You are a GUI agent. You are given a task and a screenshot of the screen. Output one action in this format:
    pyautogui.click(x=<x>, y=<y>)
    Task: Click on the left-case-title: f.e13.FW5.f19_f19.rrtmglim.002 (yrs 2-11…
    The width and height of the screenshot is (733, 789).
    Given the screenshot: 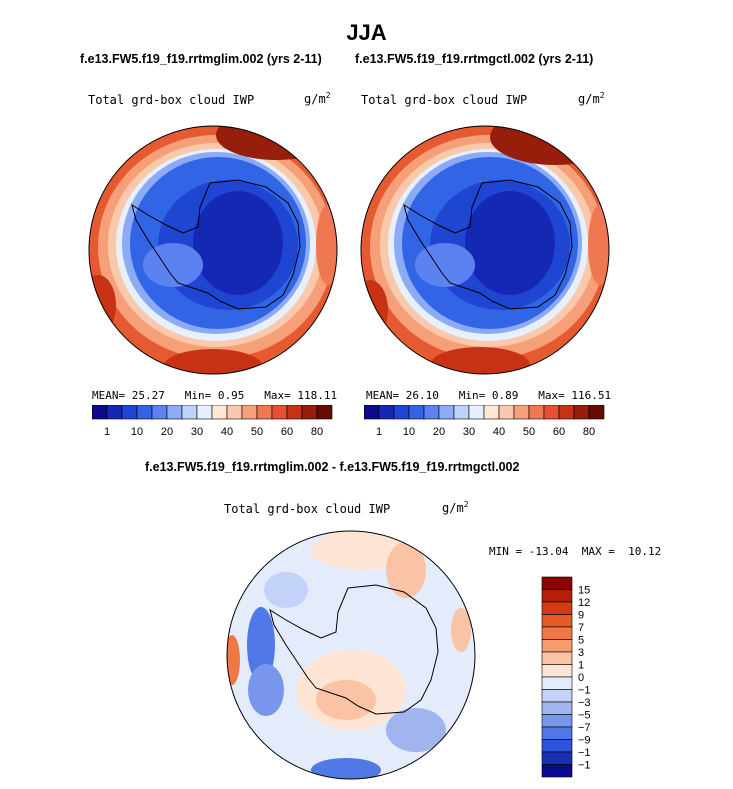 What is the action you would take?
    pyautogui.click(x=201, y=59)
    